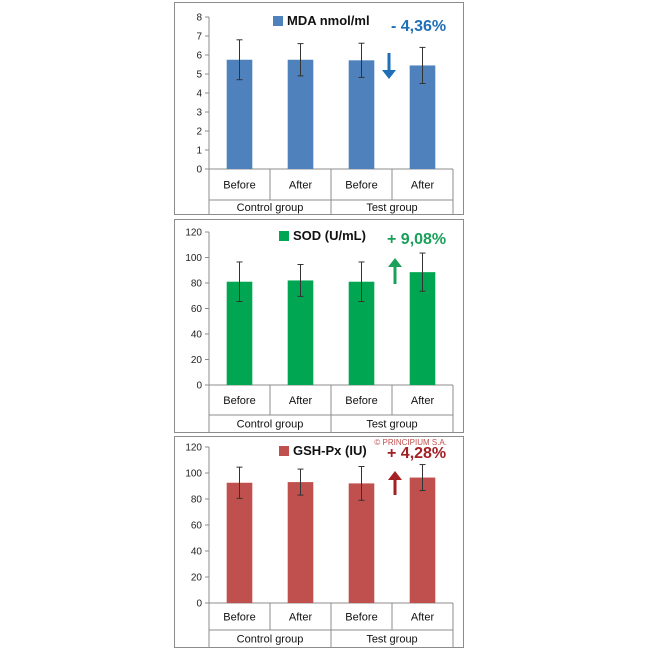  I want to click on gsh-px-group-label-2: Test group, so click(391, 640).